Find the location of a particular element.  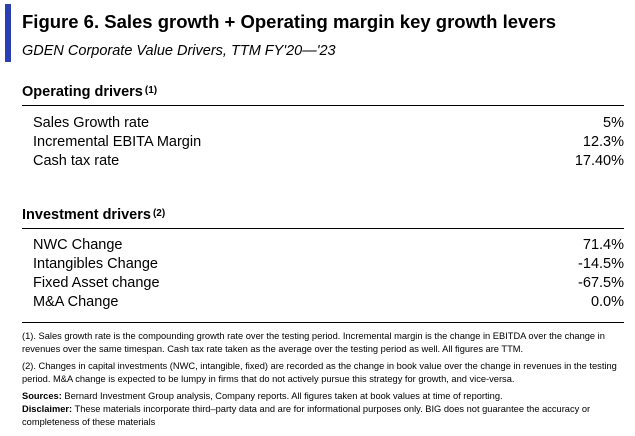

operating-drivers-heading: Operating drivers (1) is located at coordinates (89, 92).